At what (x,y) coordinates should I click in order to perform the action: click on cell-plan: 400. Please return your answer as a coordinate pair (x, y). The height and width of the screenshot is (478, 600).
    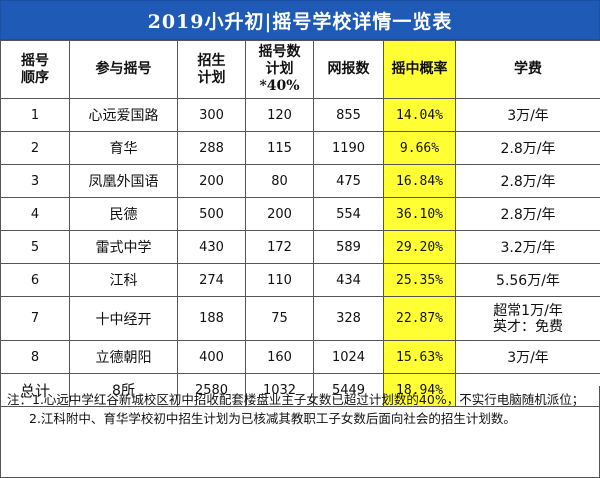
    Looking at the image, I should click on (211, 357).